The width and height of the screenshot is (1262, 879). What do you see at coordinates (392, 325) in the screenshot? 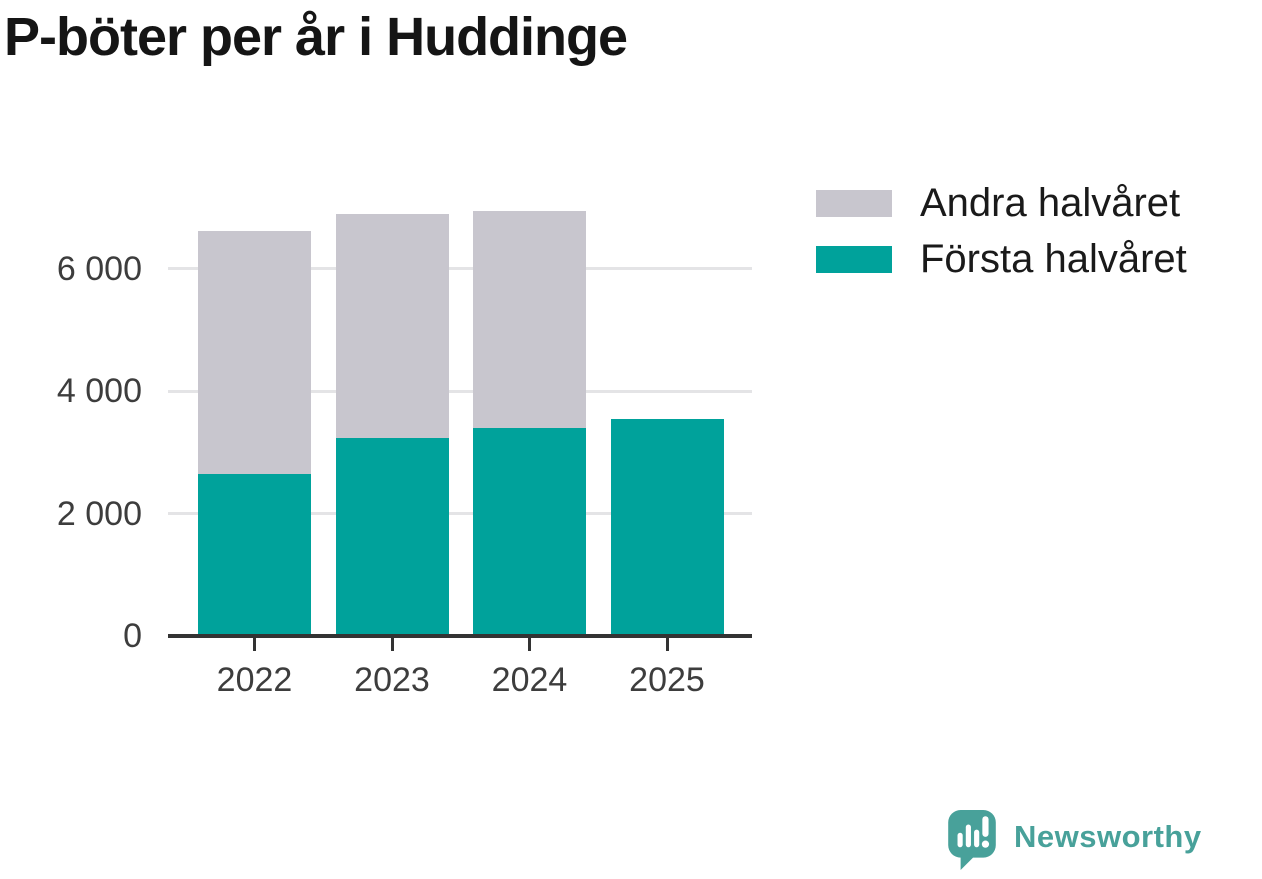
I see `bar-2023-andra-halvaret` at bounding box center [392, 325].